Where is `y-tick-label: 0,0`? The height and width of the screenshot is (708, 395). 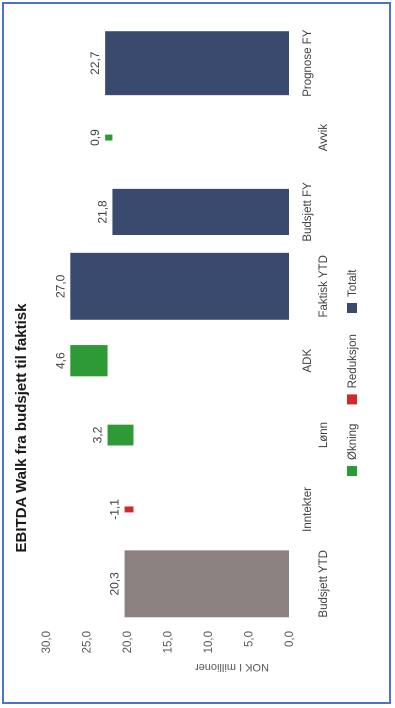
y-tick-label: 0,0 is located at coordinates (290, 639).